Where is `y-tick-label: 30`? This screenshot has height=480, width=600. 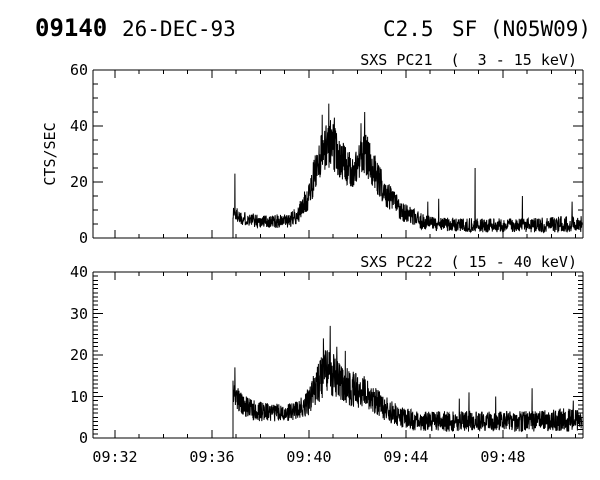 y-tick-label: 30 is located at coordinates (78, 314).